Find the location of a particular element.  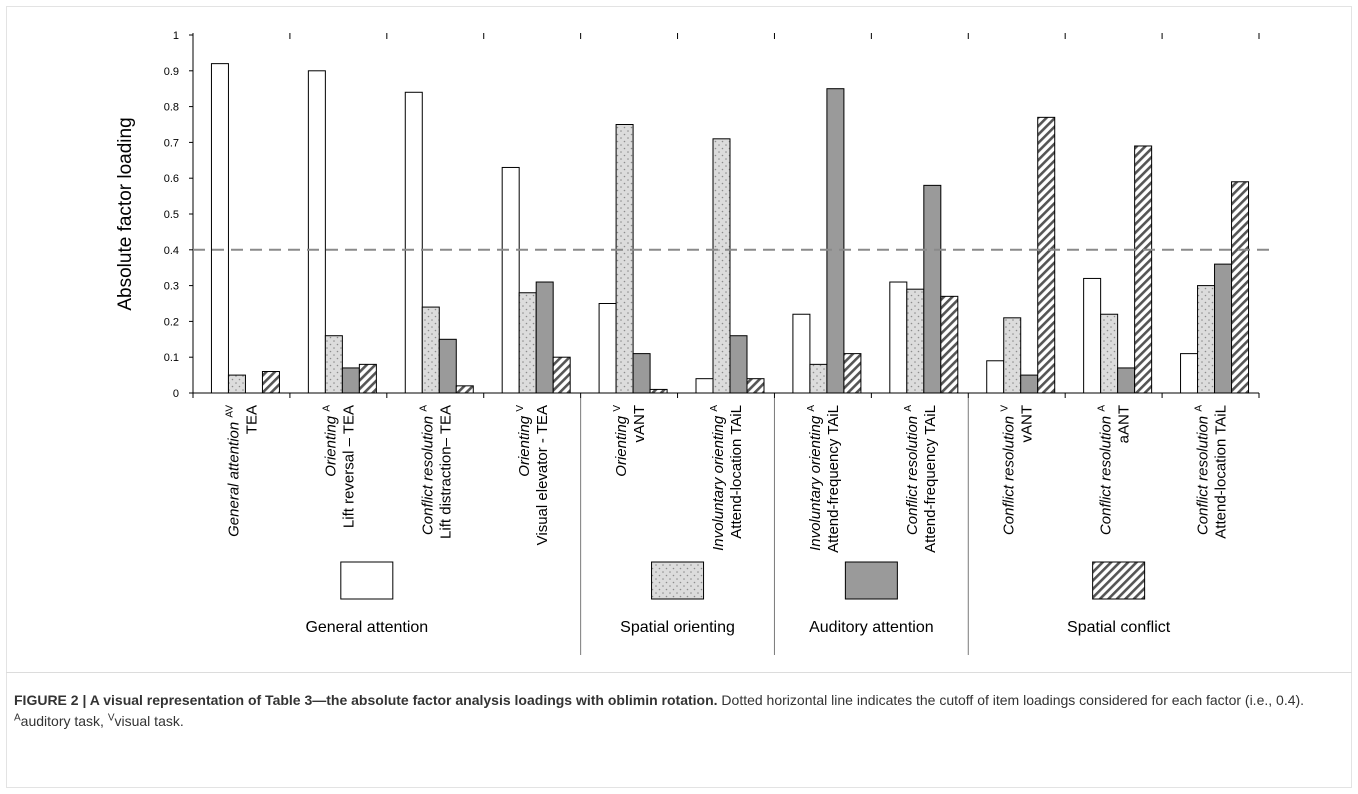

category-measure: Conflict resolution V is located at coordinates (1009, 470).